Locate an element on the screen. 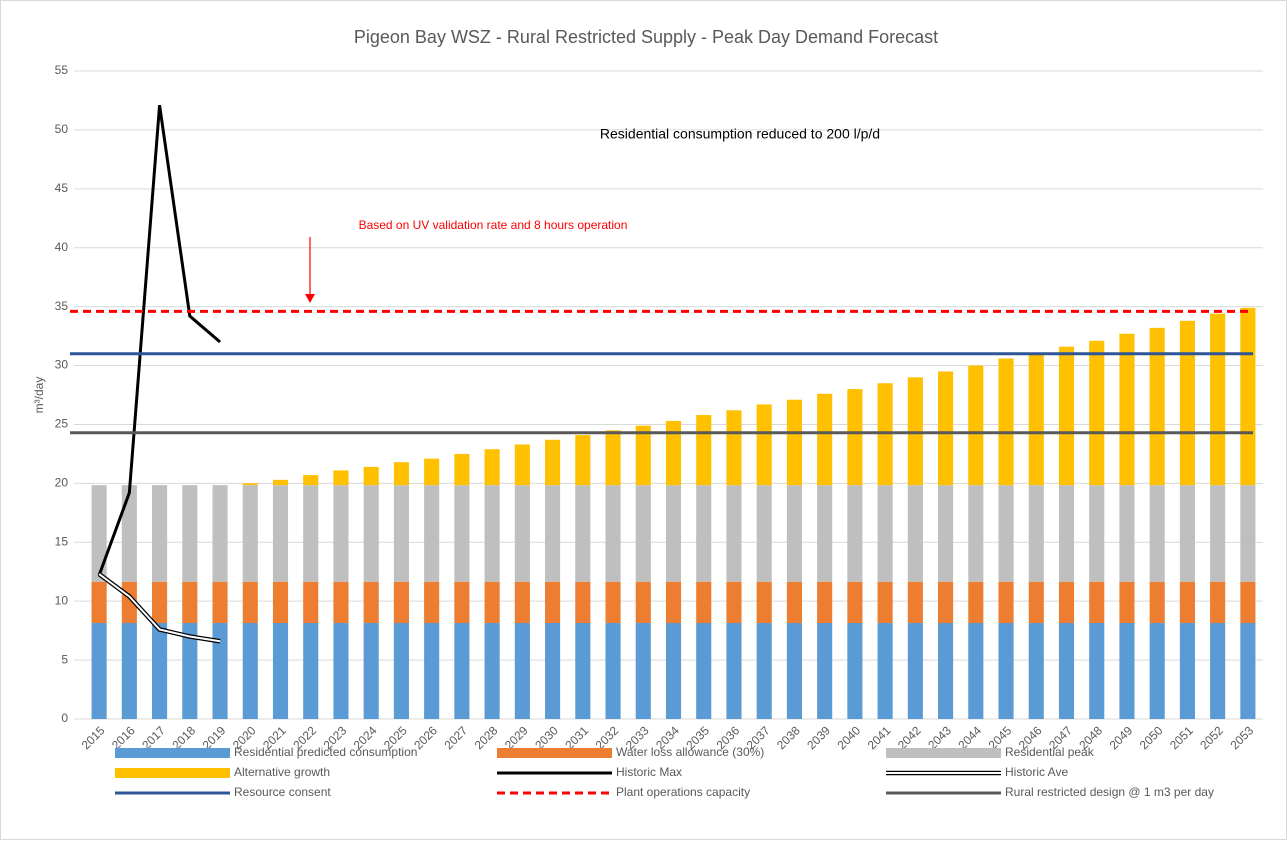 Image resolution: width=1288 pixels, height=846 pixels. y-tick-label: 50 is located at coordinates (62, 129).